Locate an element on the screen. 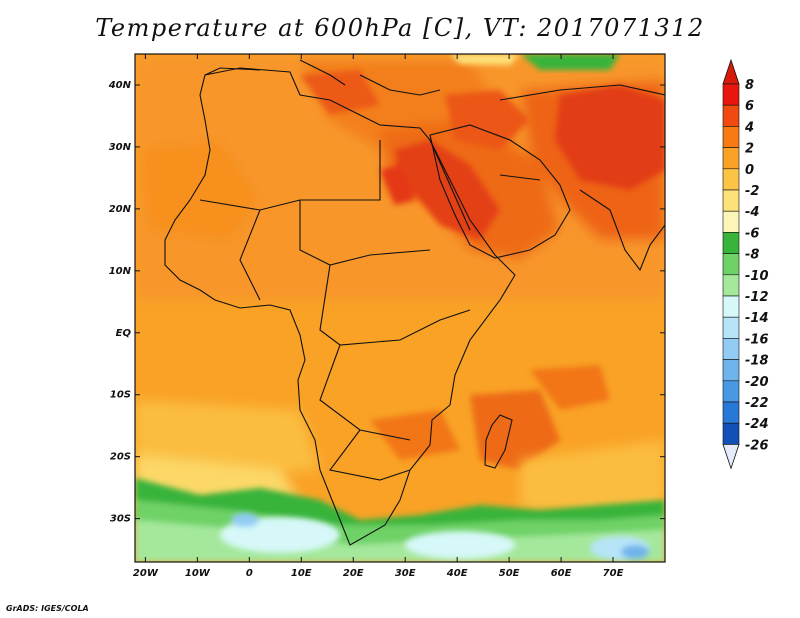  colorbar-max-arrow is located at coordinates (731, 71).